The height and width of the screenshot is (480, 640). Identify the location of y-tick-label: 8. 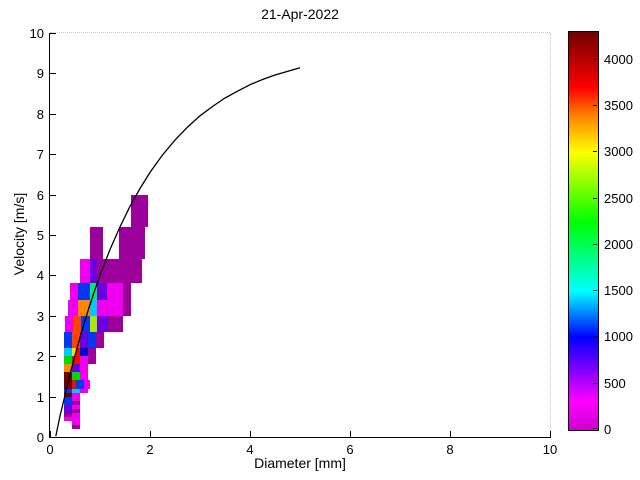
(40, 114).